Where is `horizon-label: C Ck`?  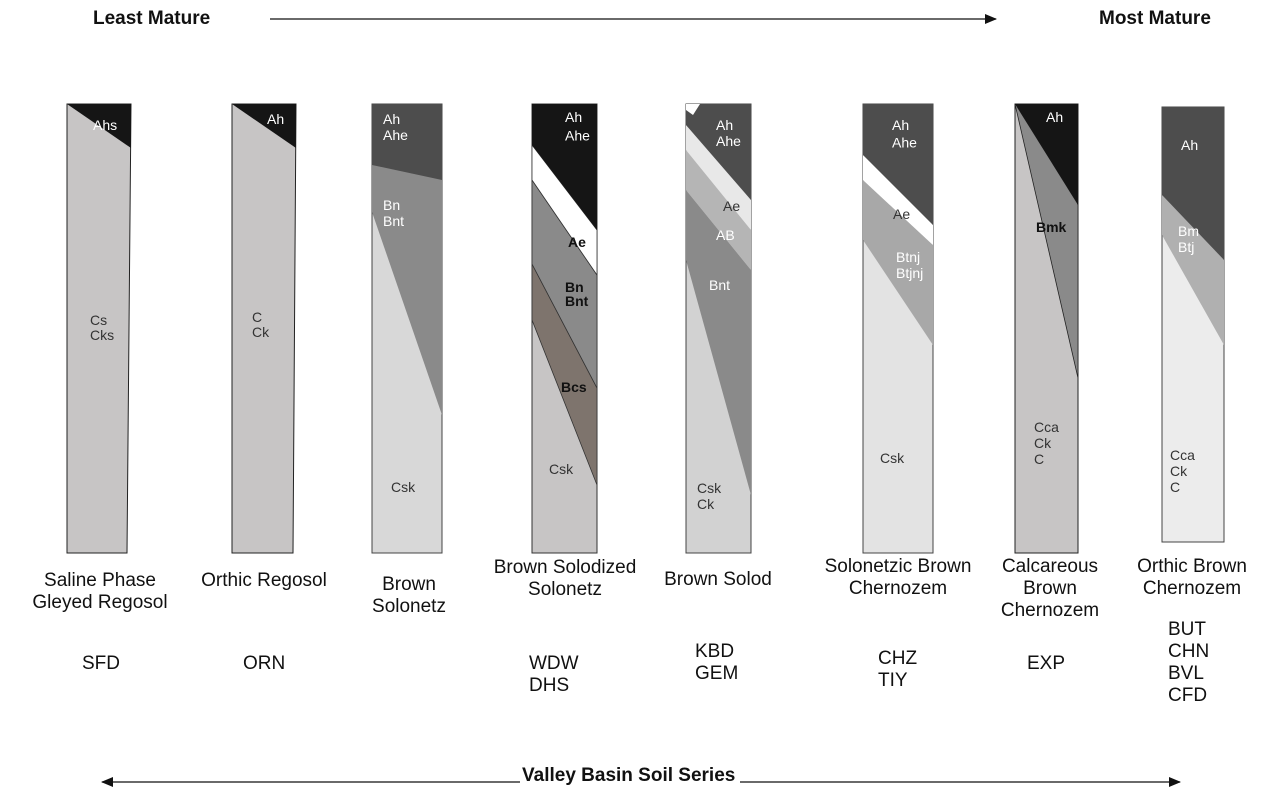
horizon-label: C Ck is located at coordinates (261, 324).